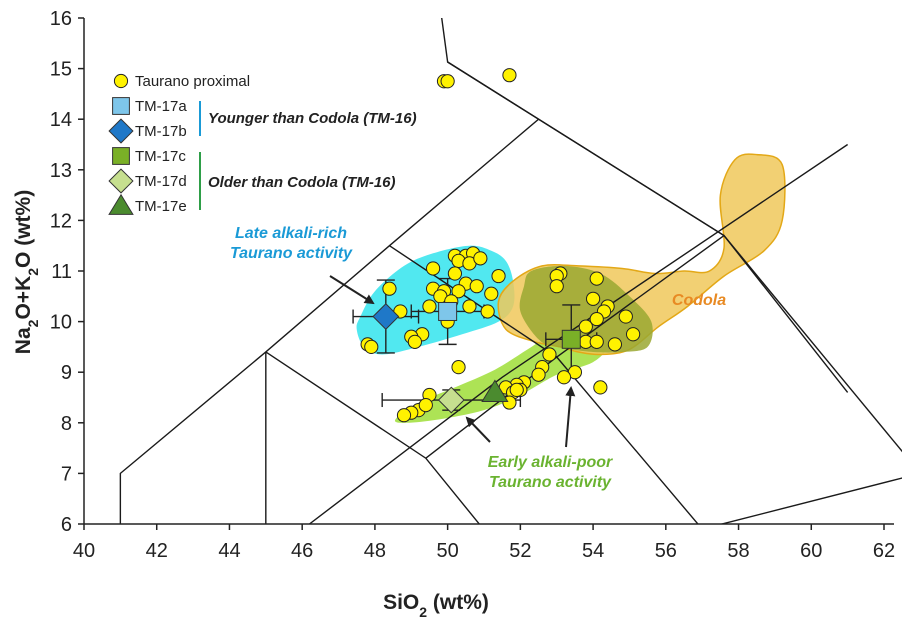 This screenshot has width=902, height=622. Describe the element at coordinates (699, 300) in the screenshot. I see `codola-annotation: Codola` at that location.